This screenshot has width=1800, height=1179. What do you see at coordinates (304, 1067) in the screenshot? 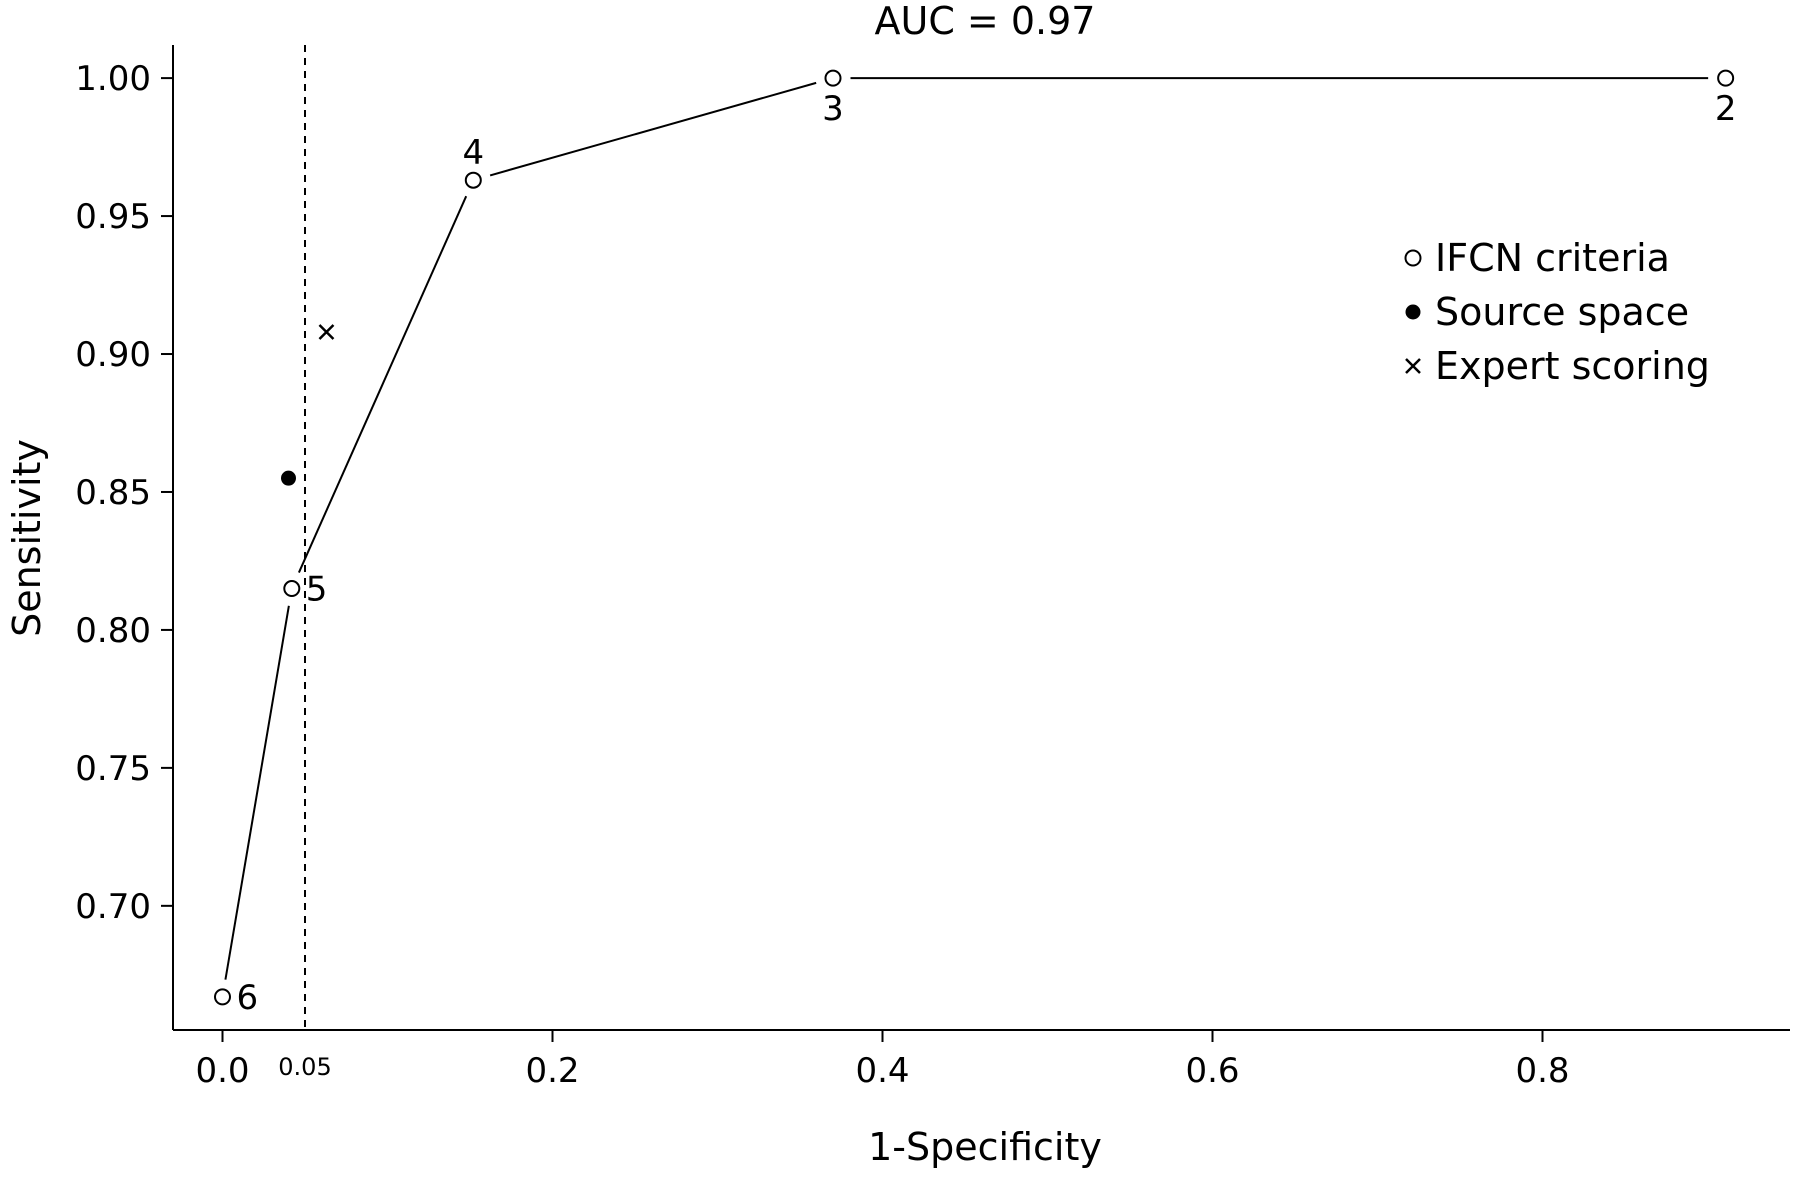
I see `x-tick-label-small: 0.05` at bounding box center [304, 1067].